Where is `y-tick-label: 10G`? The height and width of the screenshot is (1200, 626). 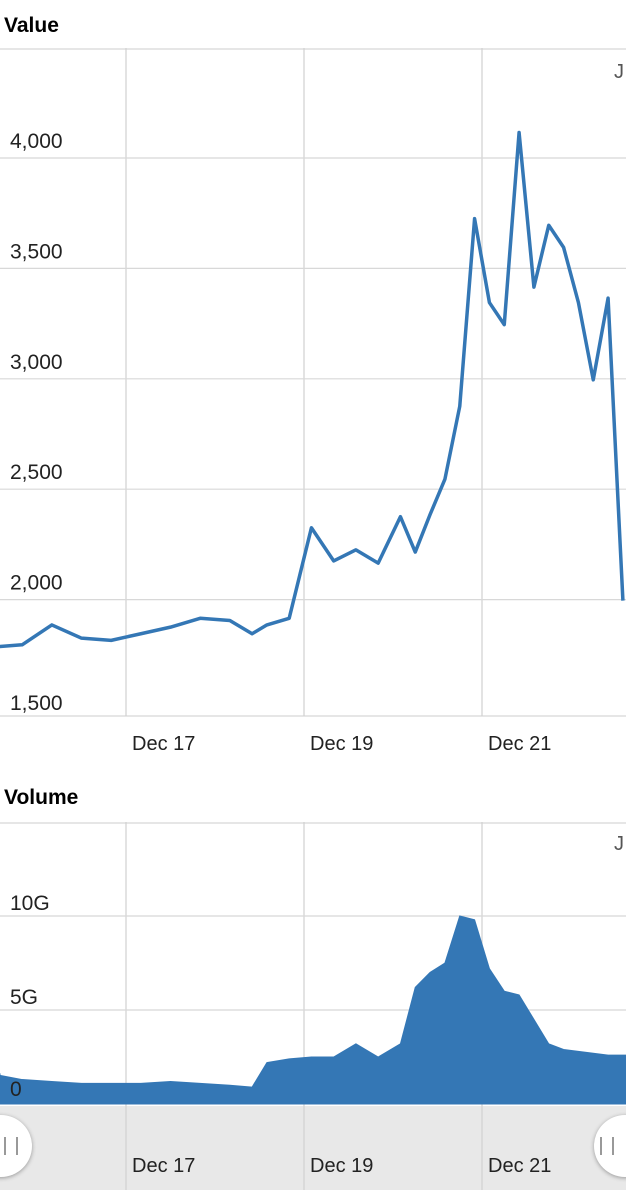
y-tick-label: 10G is located at coordinates (30, 903).